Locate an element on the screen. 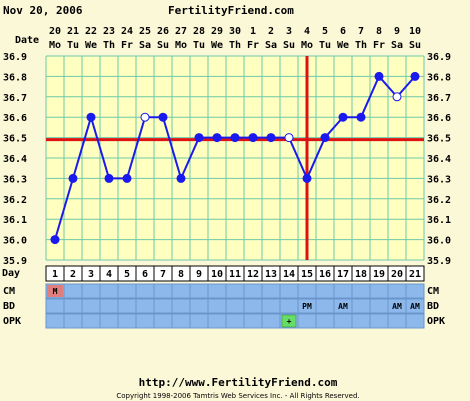  y-tick-label-left: 36.4 is located at coordinates (15, 159).